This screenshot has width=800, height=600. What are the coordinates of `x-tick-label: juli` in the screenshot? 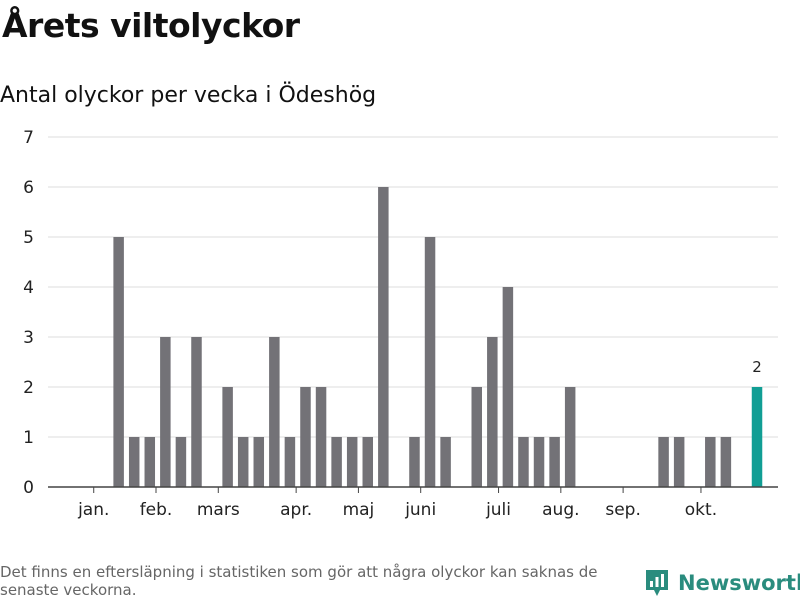 It's located at (498, 510).